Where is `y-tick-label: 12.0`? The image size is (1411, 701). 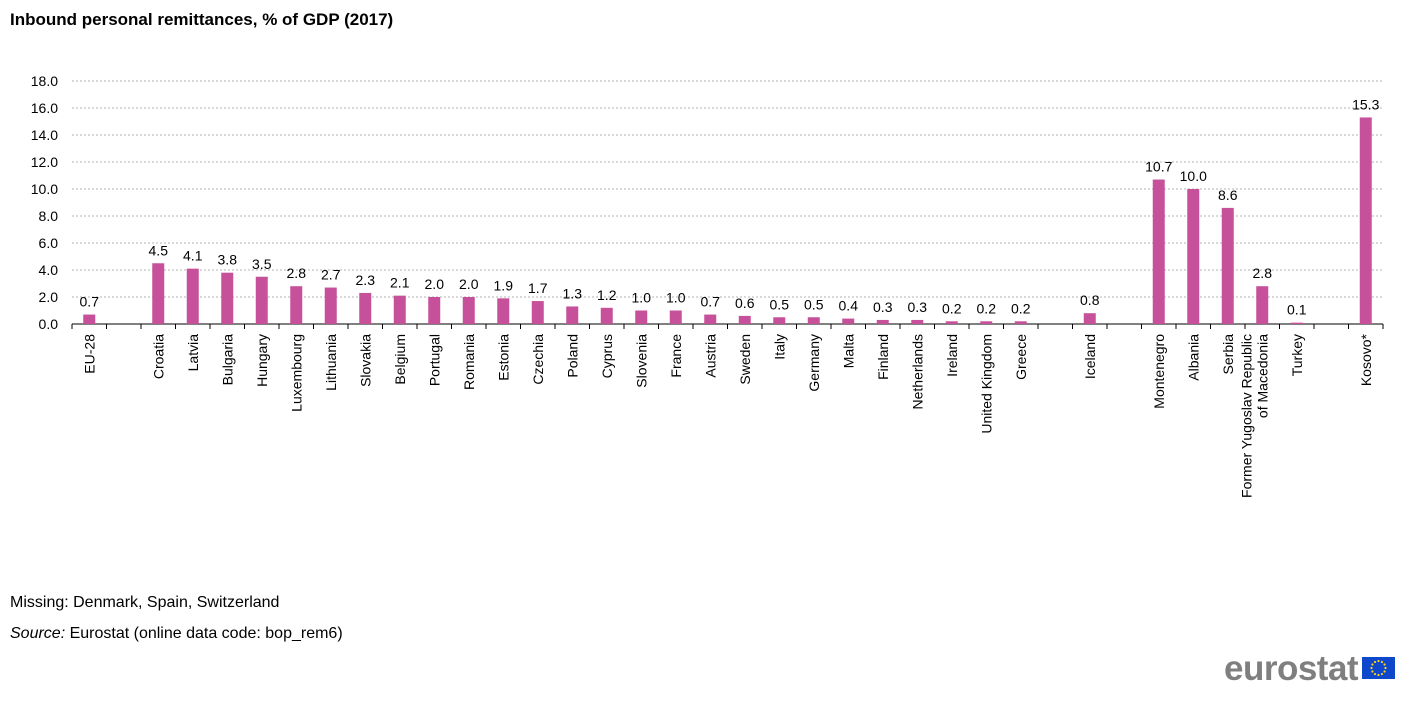
y-tick-label: 12.0 is located at coordinates (44, 162).